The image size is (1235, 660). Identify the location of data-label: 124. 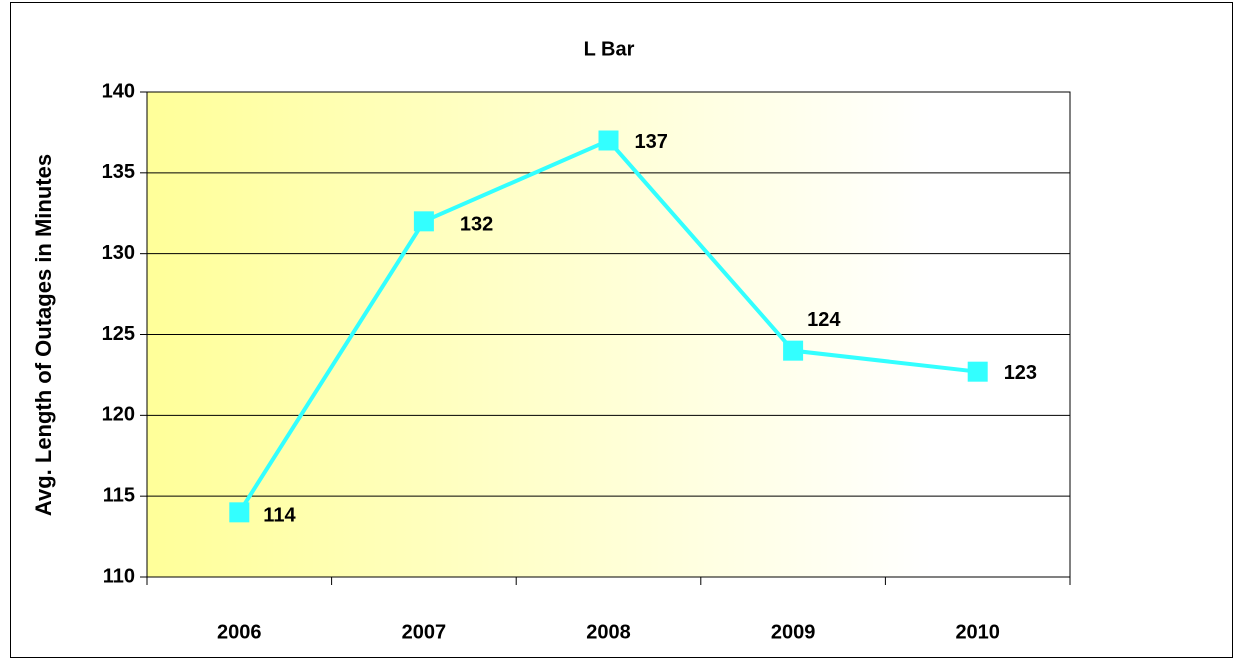
(824, 320).